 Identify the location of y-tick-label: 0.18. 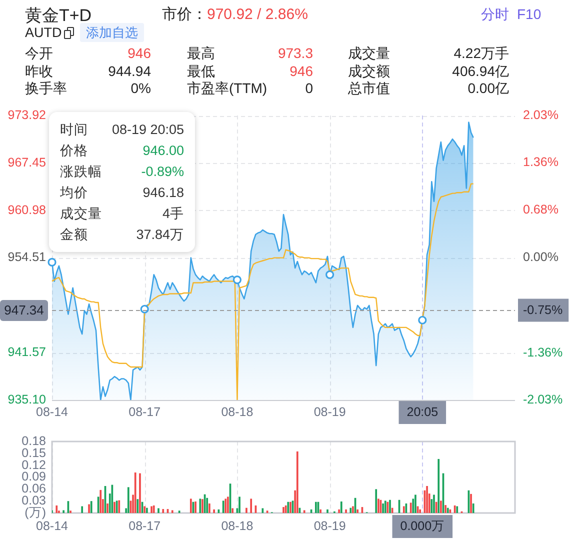
(34, 441).